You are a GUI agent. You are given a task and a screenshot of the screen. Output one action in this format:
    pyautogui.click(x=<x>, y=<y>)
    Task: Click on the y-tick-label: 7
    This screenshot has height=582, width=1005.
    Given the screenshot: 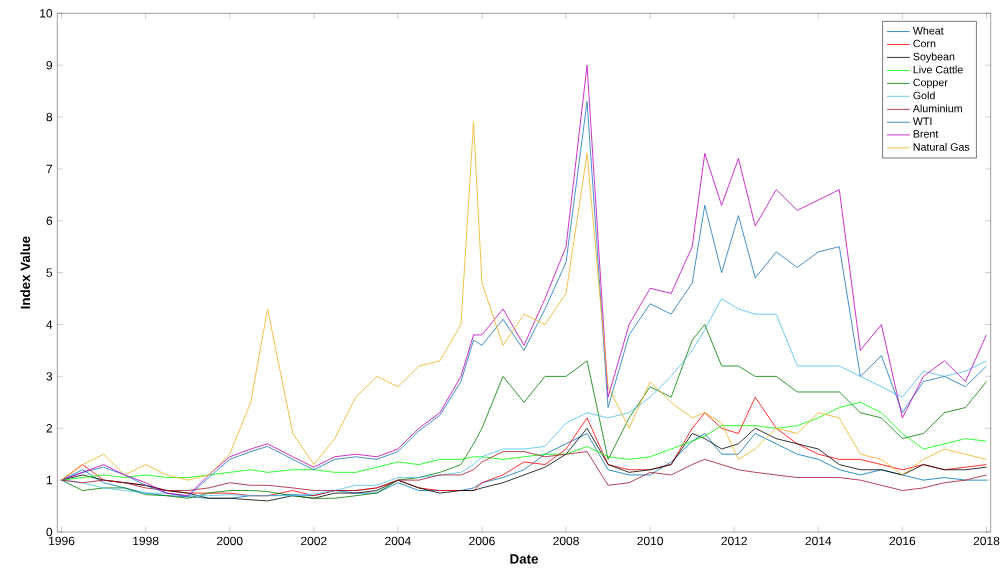 What is the action you would take?
    pyautogui.click(x=49, y=169)
    